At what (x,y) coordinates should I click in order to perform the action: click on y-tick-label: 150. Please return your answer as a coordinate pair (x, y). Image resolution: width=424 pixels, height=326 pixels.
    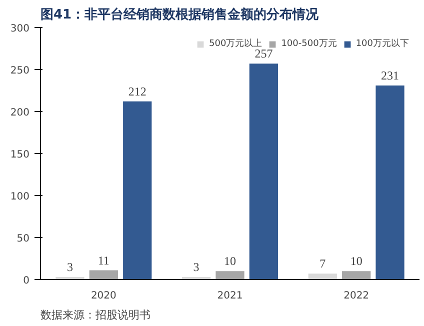
    Looking at the image, I should click on (20, 155).